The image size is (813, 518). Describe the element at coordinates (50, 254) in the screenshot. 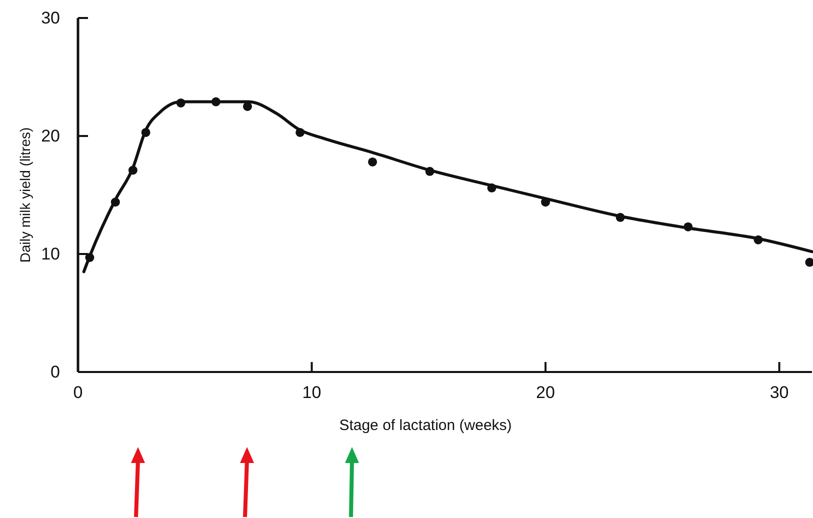

I see `y-tick-label: 10` at that location.